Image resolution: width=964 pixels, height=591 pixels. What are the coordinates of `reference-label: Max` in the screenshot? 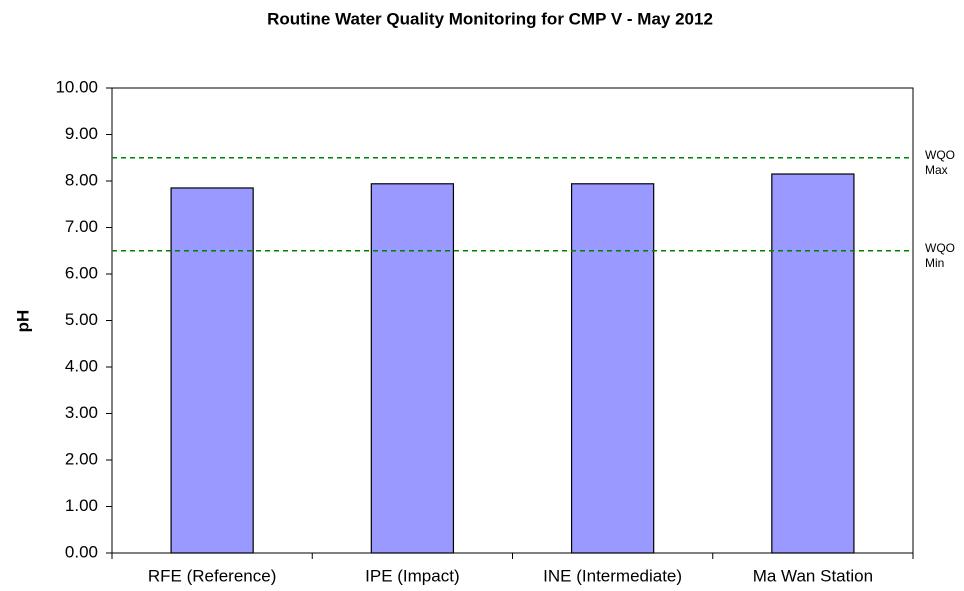 It's located at (936, 170).